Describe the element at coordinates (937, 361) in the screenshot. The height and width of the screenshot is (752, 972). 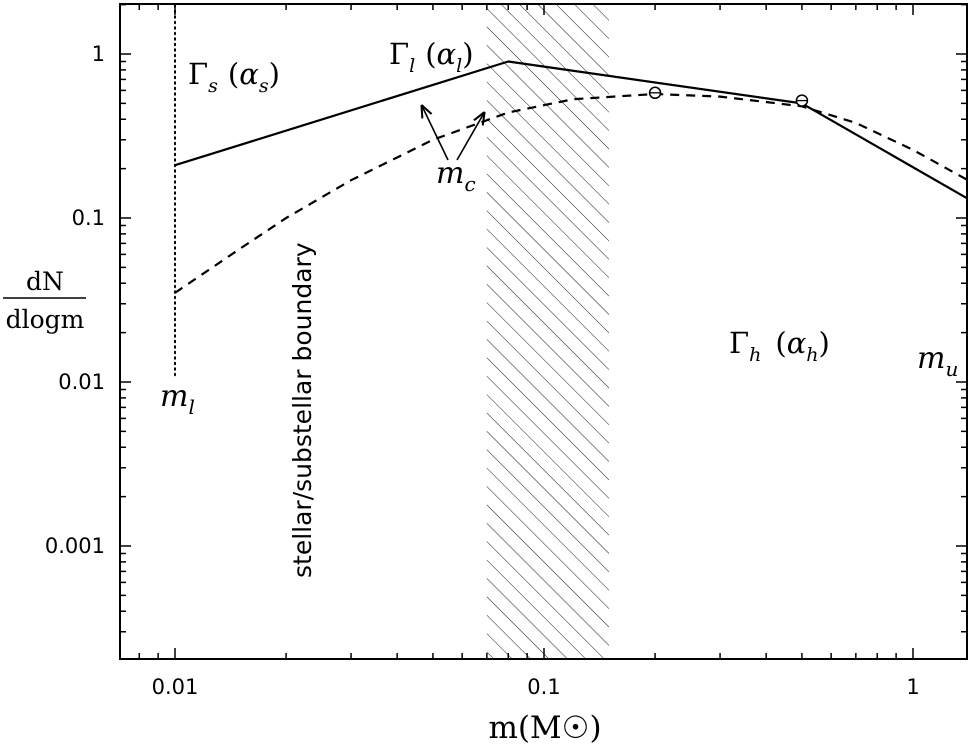
I see `m-u-annotation: mu` at that location.